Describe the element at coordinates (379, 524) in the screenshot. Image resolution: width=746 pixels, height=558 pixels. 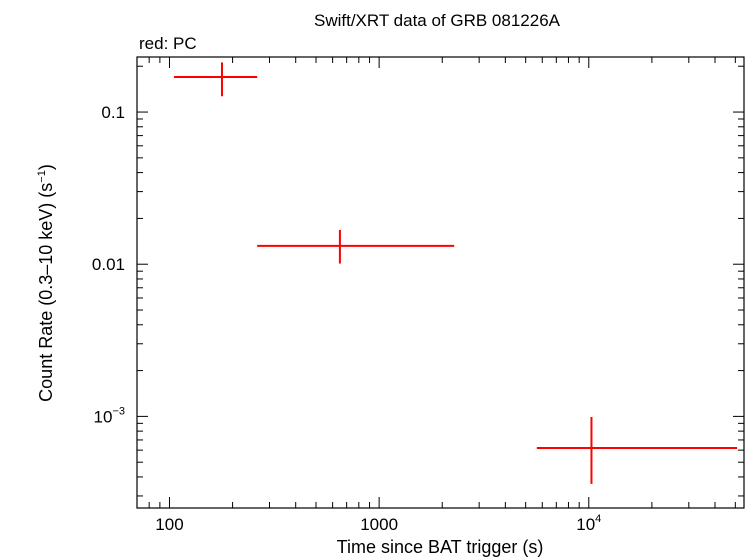
I see `x-tick-label: 1000` at that location.